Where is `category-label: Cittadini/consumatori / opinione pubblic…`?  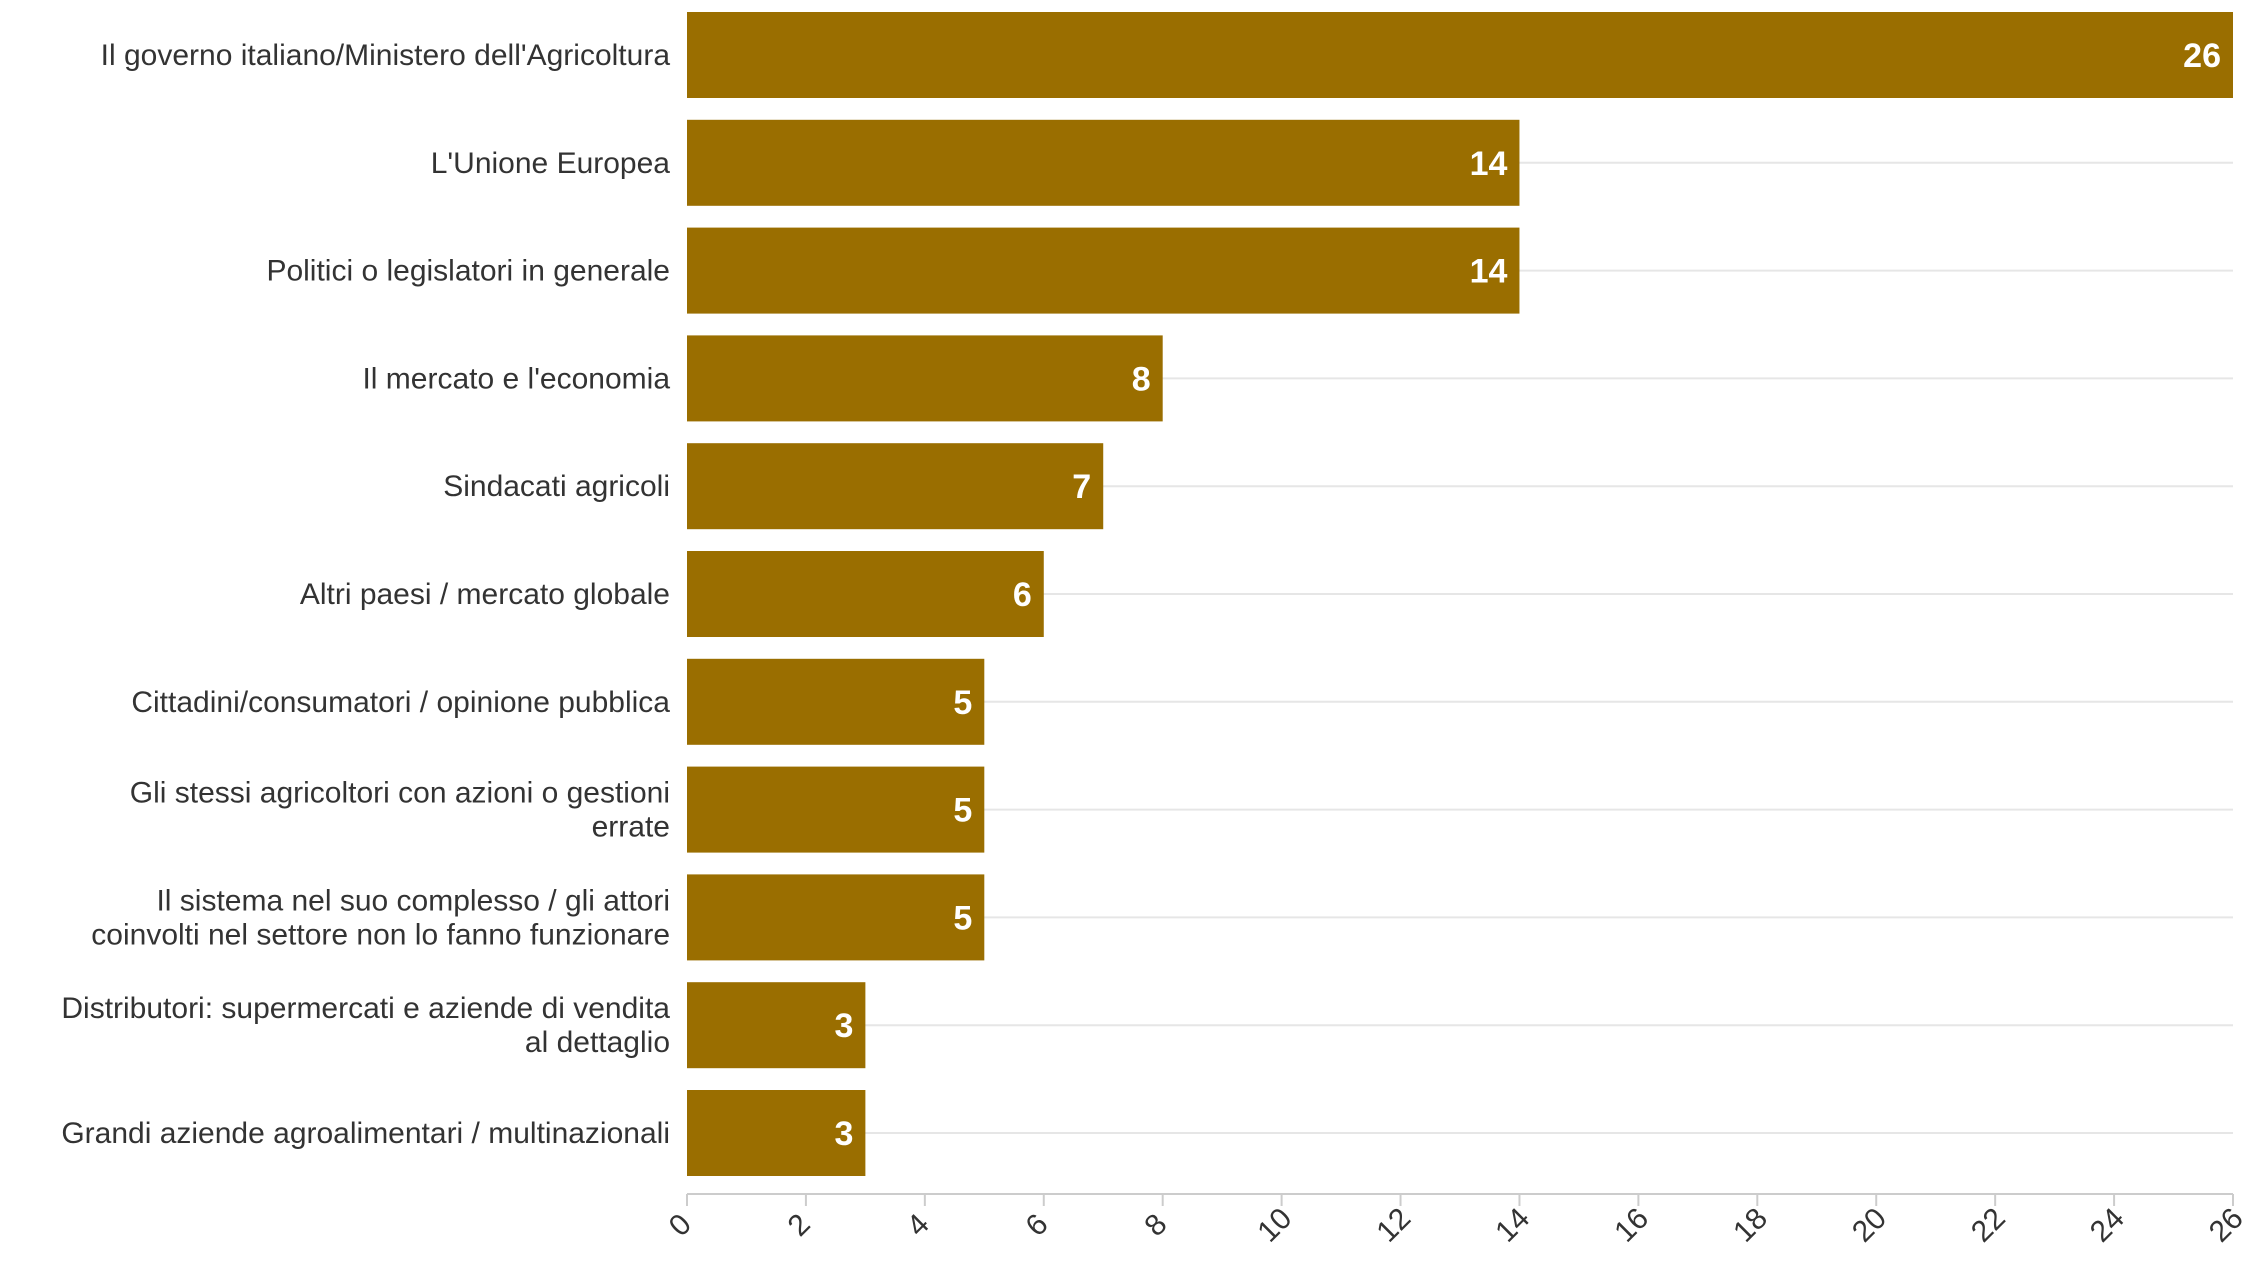 category-label: Cittadini/consumatori / opinione pubblic… is located at coordinates (400, 702).